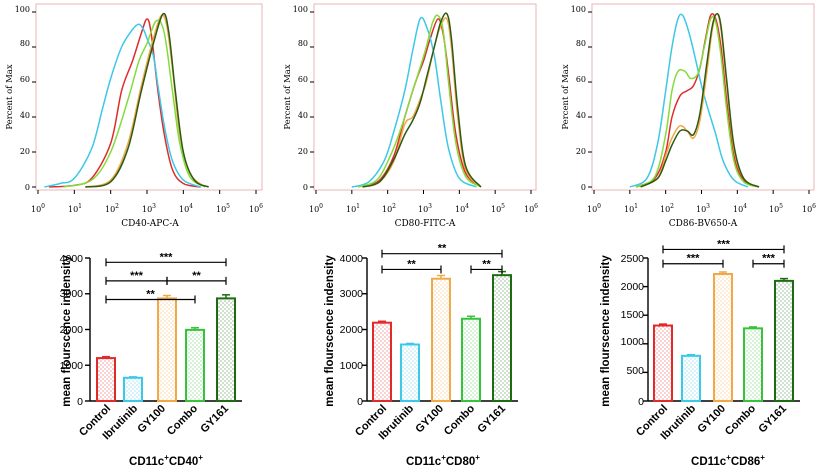  Describe the element at coordinates (352, 259) in the screenshot. I see `y-tick-label: 4000` at that location.